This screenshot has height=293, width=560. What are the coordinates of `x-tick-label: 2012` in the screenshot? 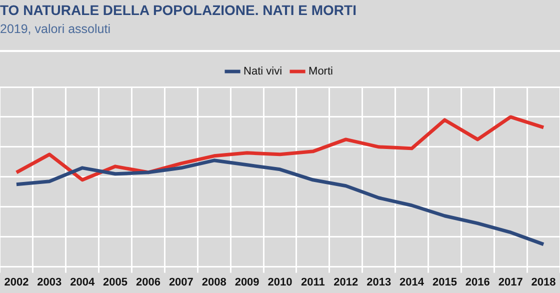 It's located at (346, 282).